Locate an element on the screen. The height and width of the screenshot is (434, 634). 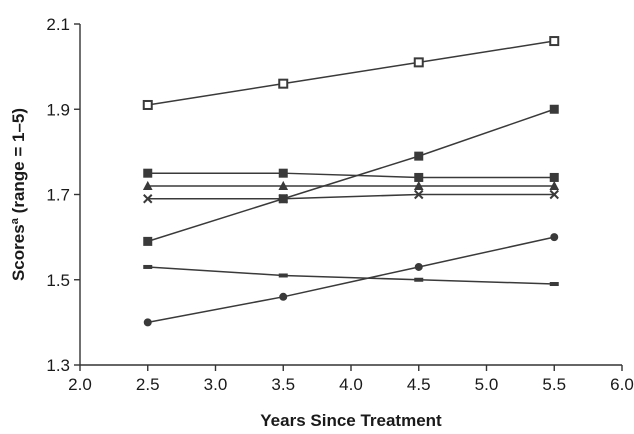
x-tick-label: 4.0 is located at coordinates (351, 384).